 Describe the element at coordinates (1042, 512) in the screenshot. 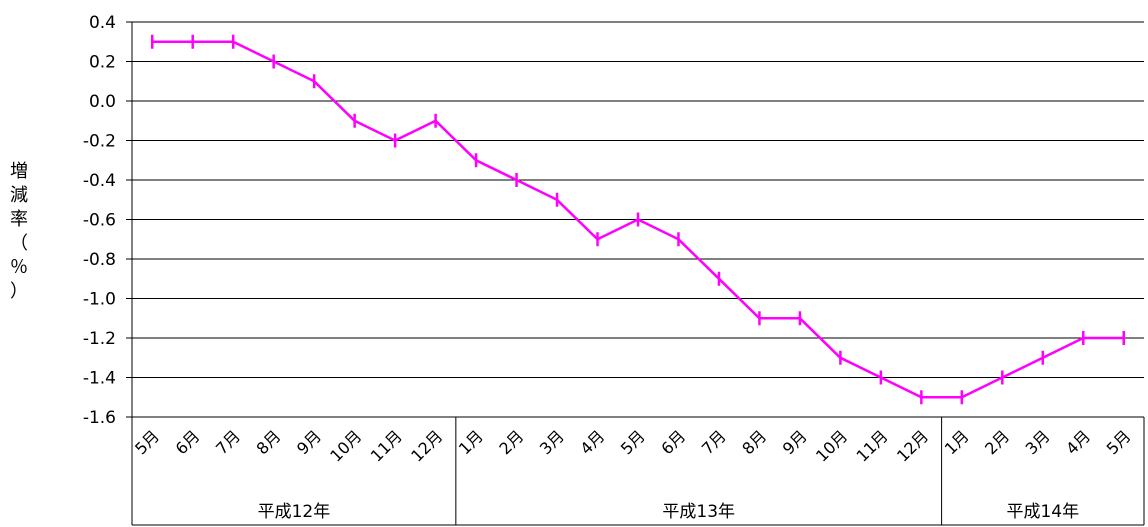

I see `group-label: 平成14年` at that location.